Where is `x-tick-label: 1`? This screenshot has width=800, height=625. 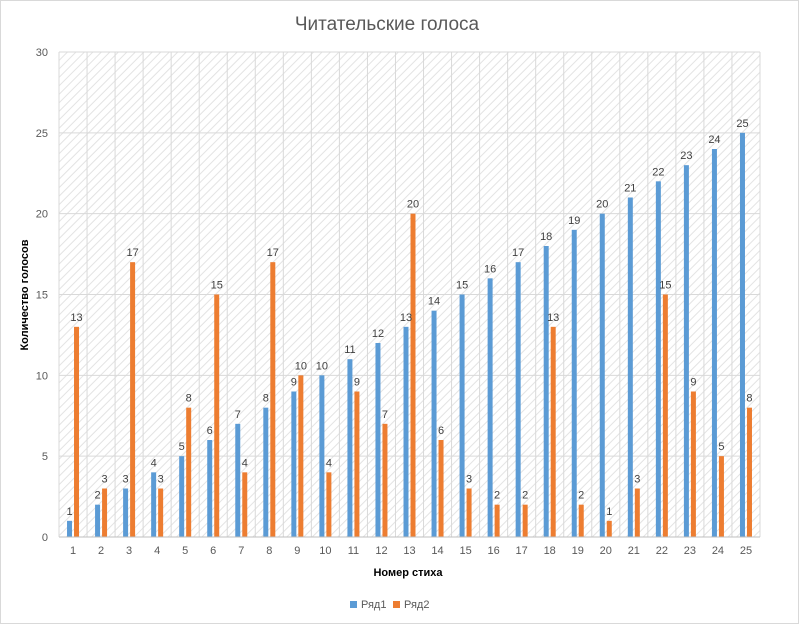
x-tick-label: 1 is located at coordinates (73, 551).